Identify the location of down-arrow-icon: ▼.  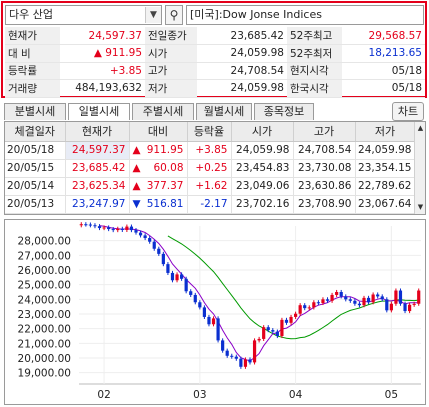
(136, 204).